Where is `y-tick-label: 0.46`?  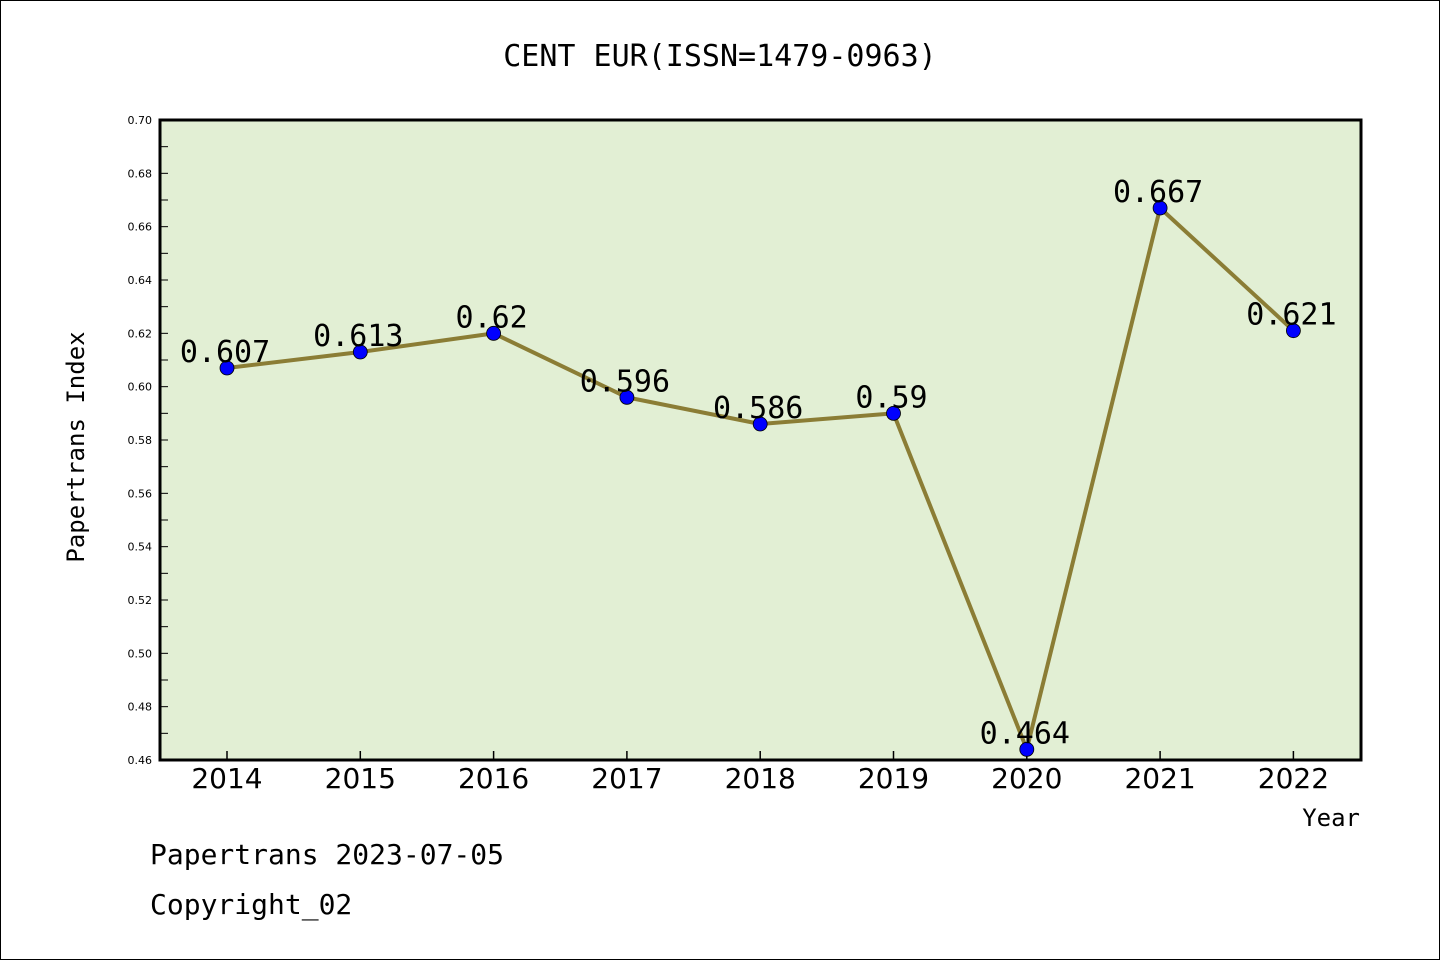
y-tick-label: 0.46 is located at coordinates (140, 760).